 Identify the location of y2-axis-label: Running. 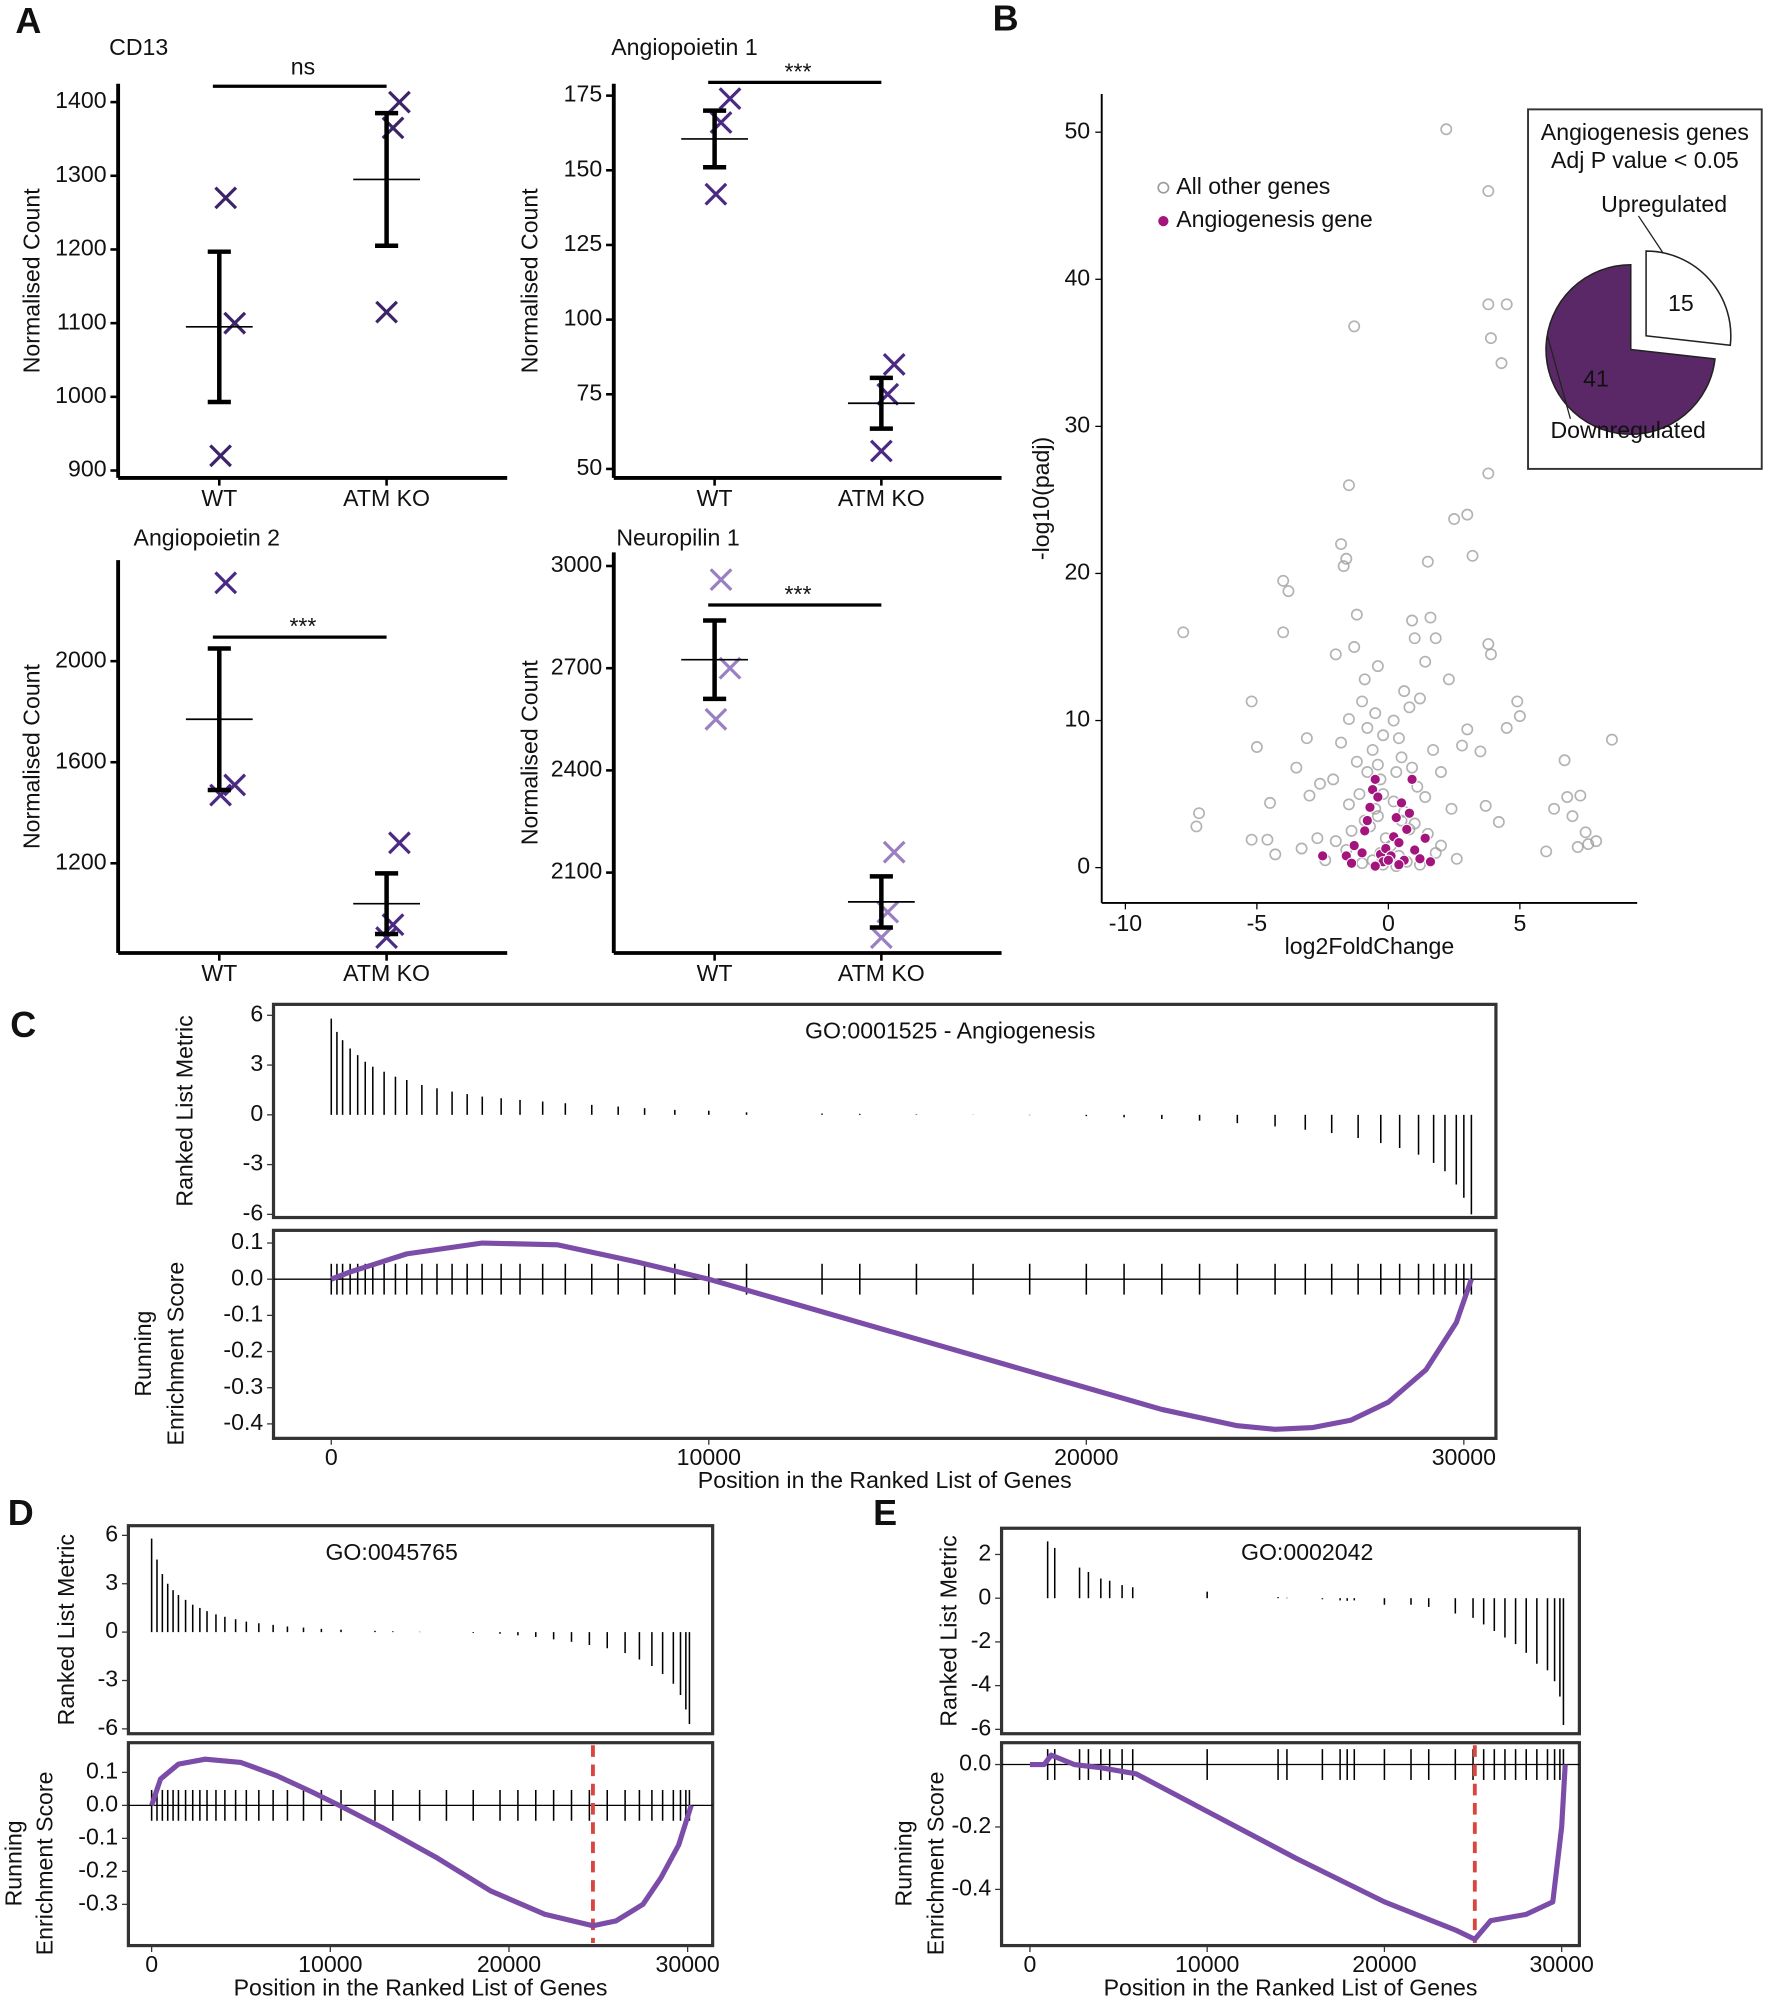
(14, 1863).